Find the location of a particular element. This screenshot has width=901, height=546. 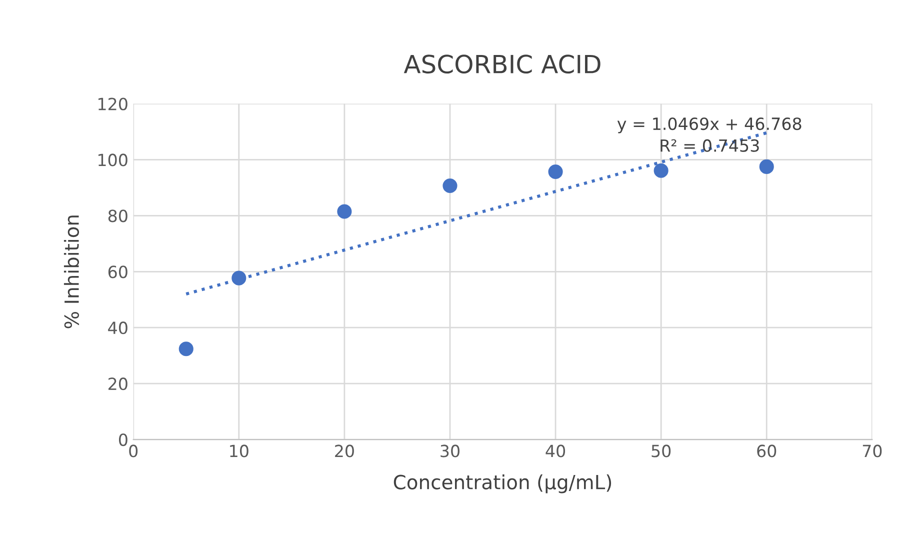

y-tick-label: 80 is located at coordinates (118, 216).